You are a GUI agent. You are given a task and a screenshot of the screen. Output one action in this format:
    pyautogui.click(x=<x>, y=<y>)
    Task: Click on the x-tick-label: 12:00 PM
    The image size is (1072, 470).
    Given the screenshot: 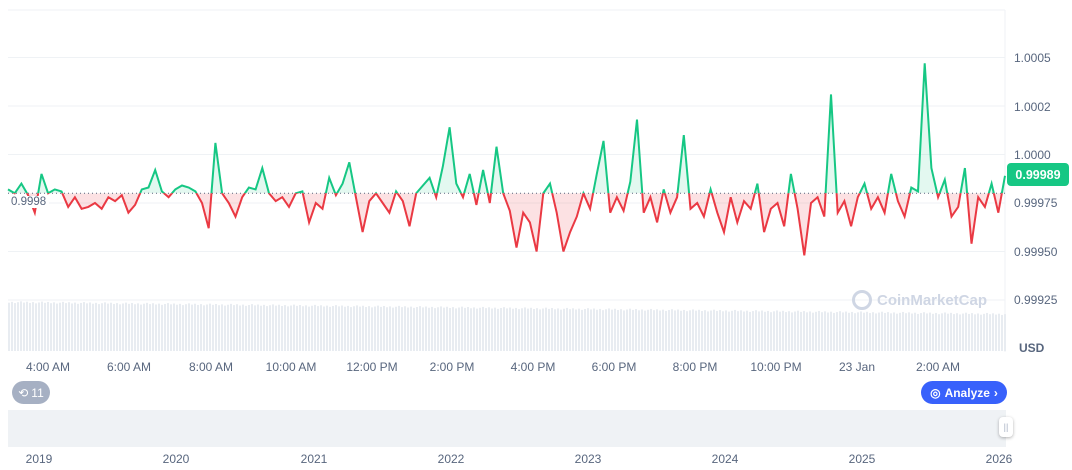 What is the action you would take?
    pyautogui.click(x=372, y=367)
    